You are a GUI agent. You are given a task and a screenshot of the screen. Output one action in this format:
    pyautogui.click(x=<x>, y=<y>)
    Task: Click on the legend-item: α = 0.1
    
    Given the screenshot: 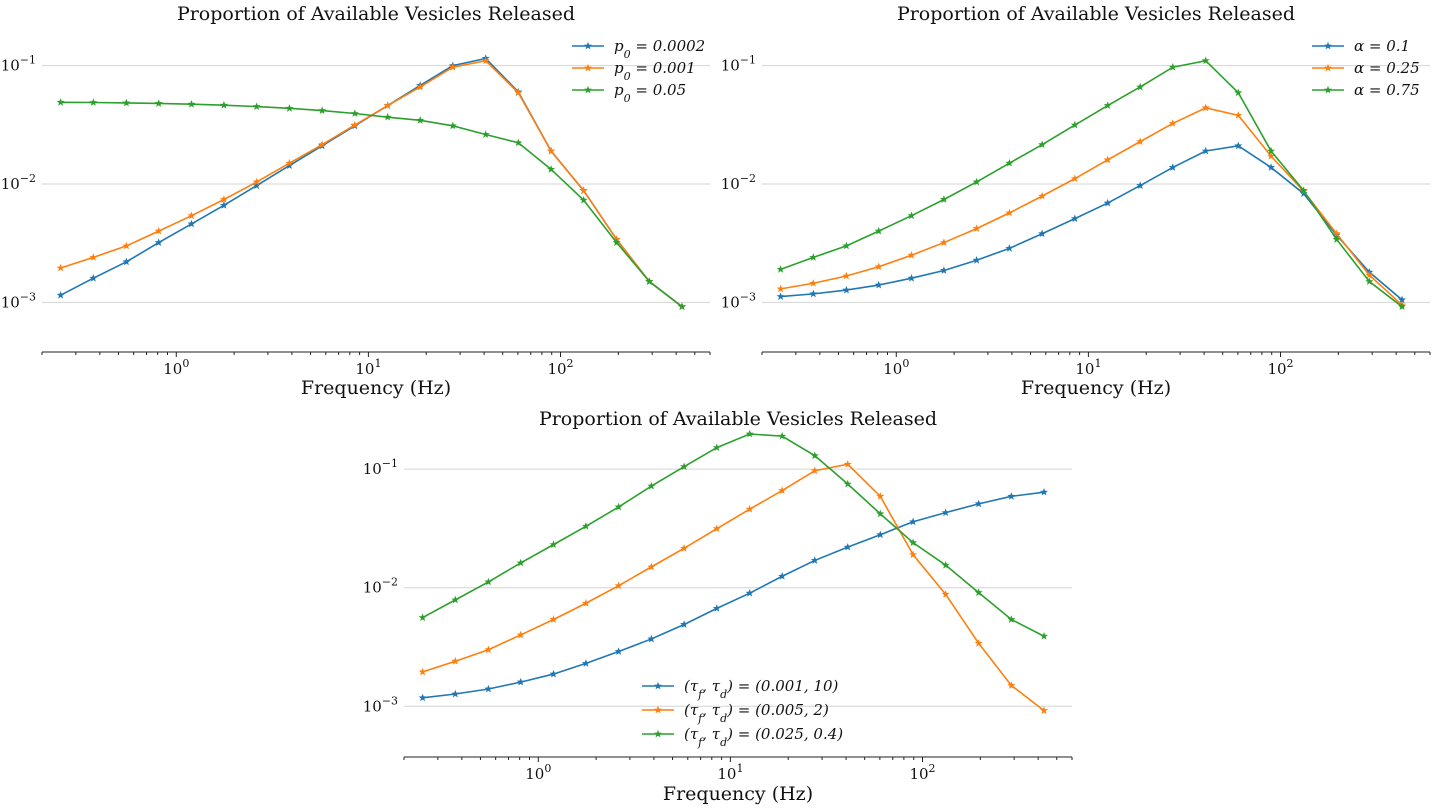 What is the action you would take?
    pyautogui.click(x=1361, y=46)
    